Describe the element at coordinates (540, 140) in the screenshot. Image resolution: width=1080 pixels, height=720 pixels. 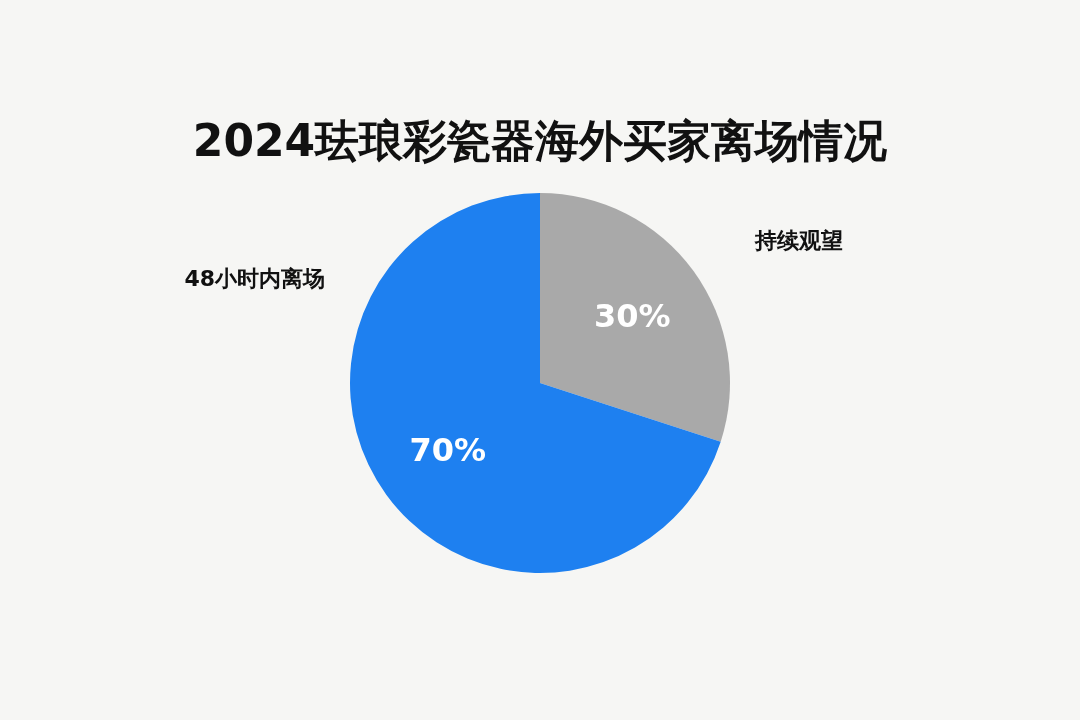
I see `title: 2024珐琅彩瓷器海外买家离场情况` at that location.